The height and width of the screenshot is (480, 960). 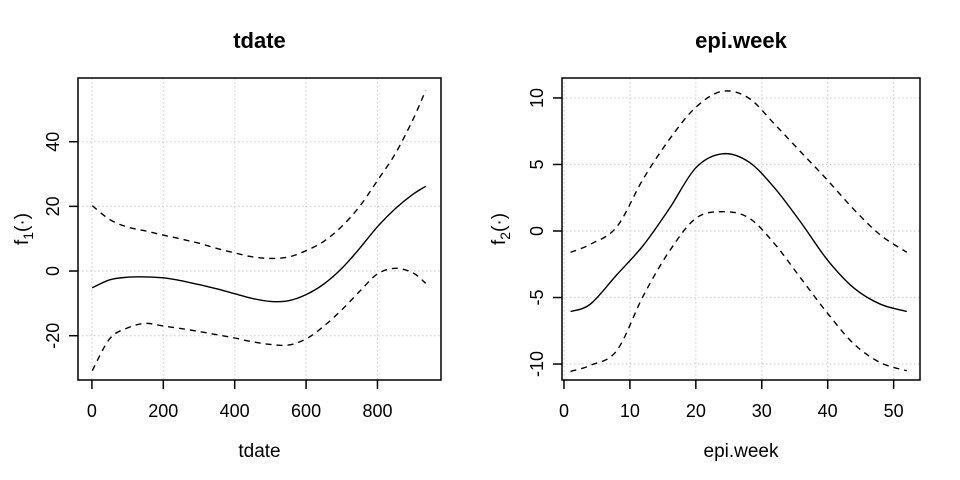 What do you see at coordinates (741, 40) in the screenshot?
I see `panel-title: epi.week` at bounding box center [741, 40].